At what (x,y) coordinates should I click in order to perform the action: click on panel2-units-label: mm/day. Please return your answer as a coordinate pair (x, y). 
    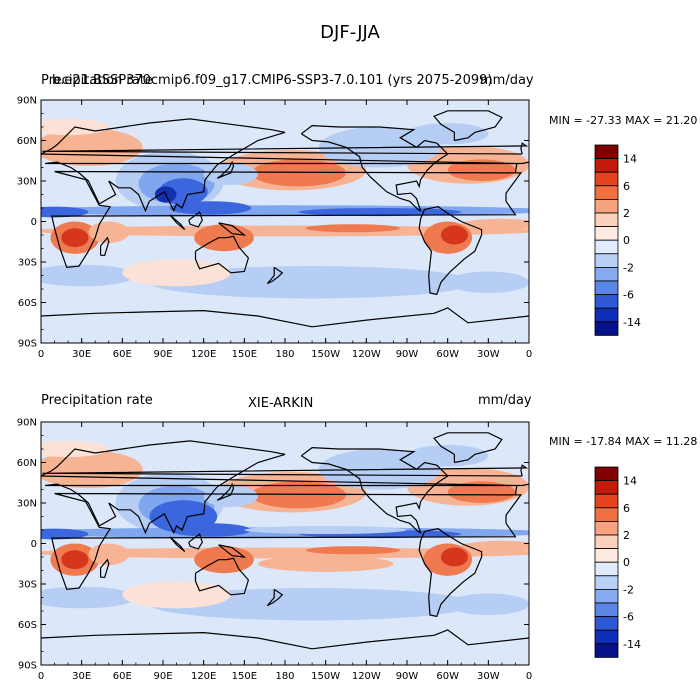
    Looking at the image, I should click on (505, 400).